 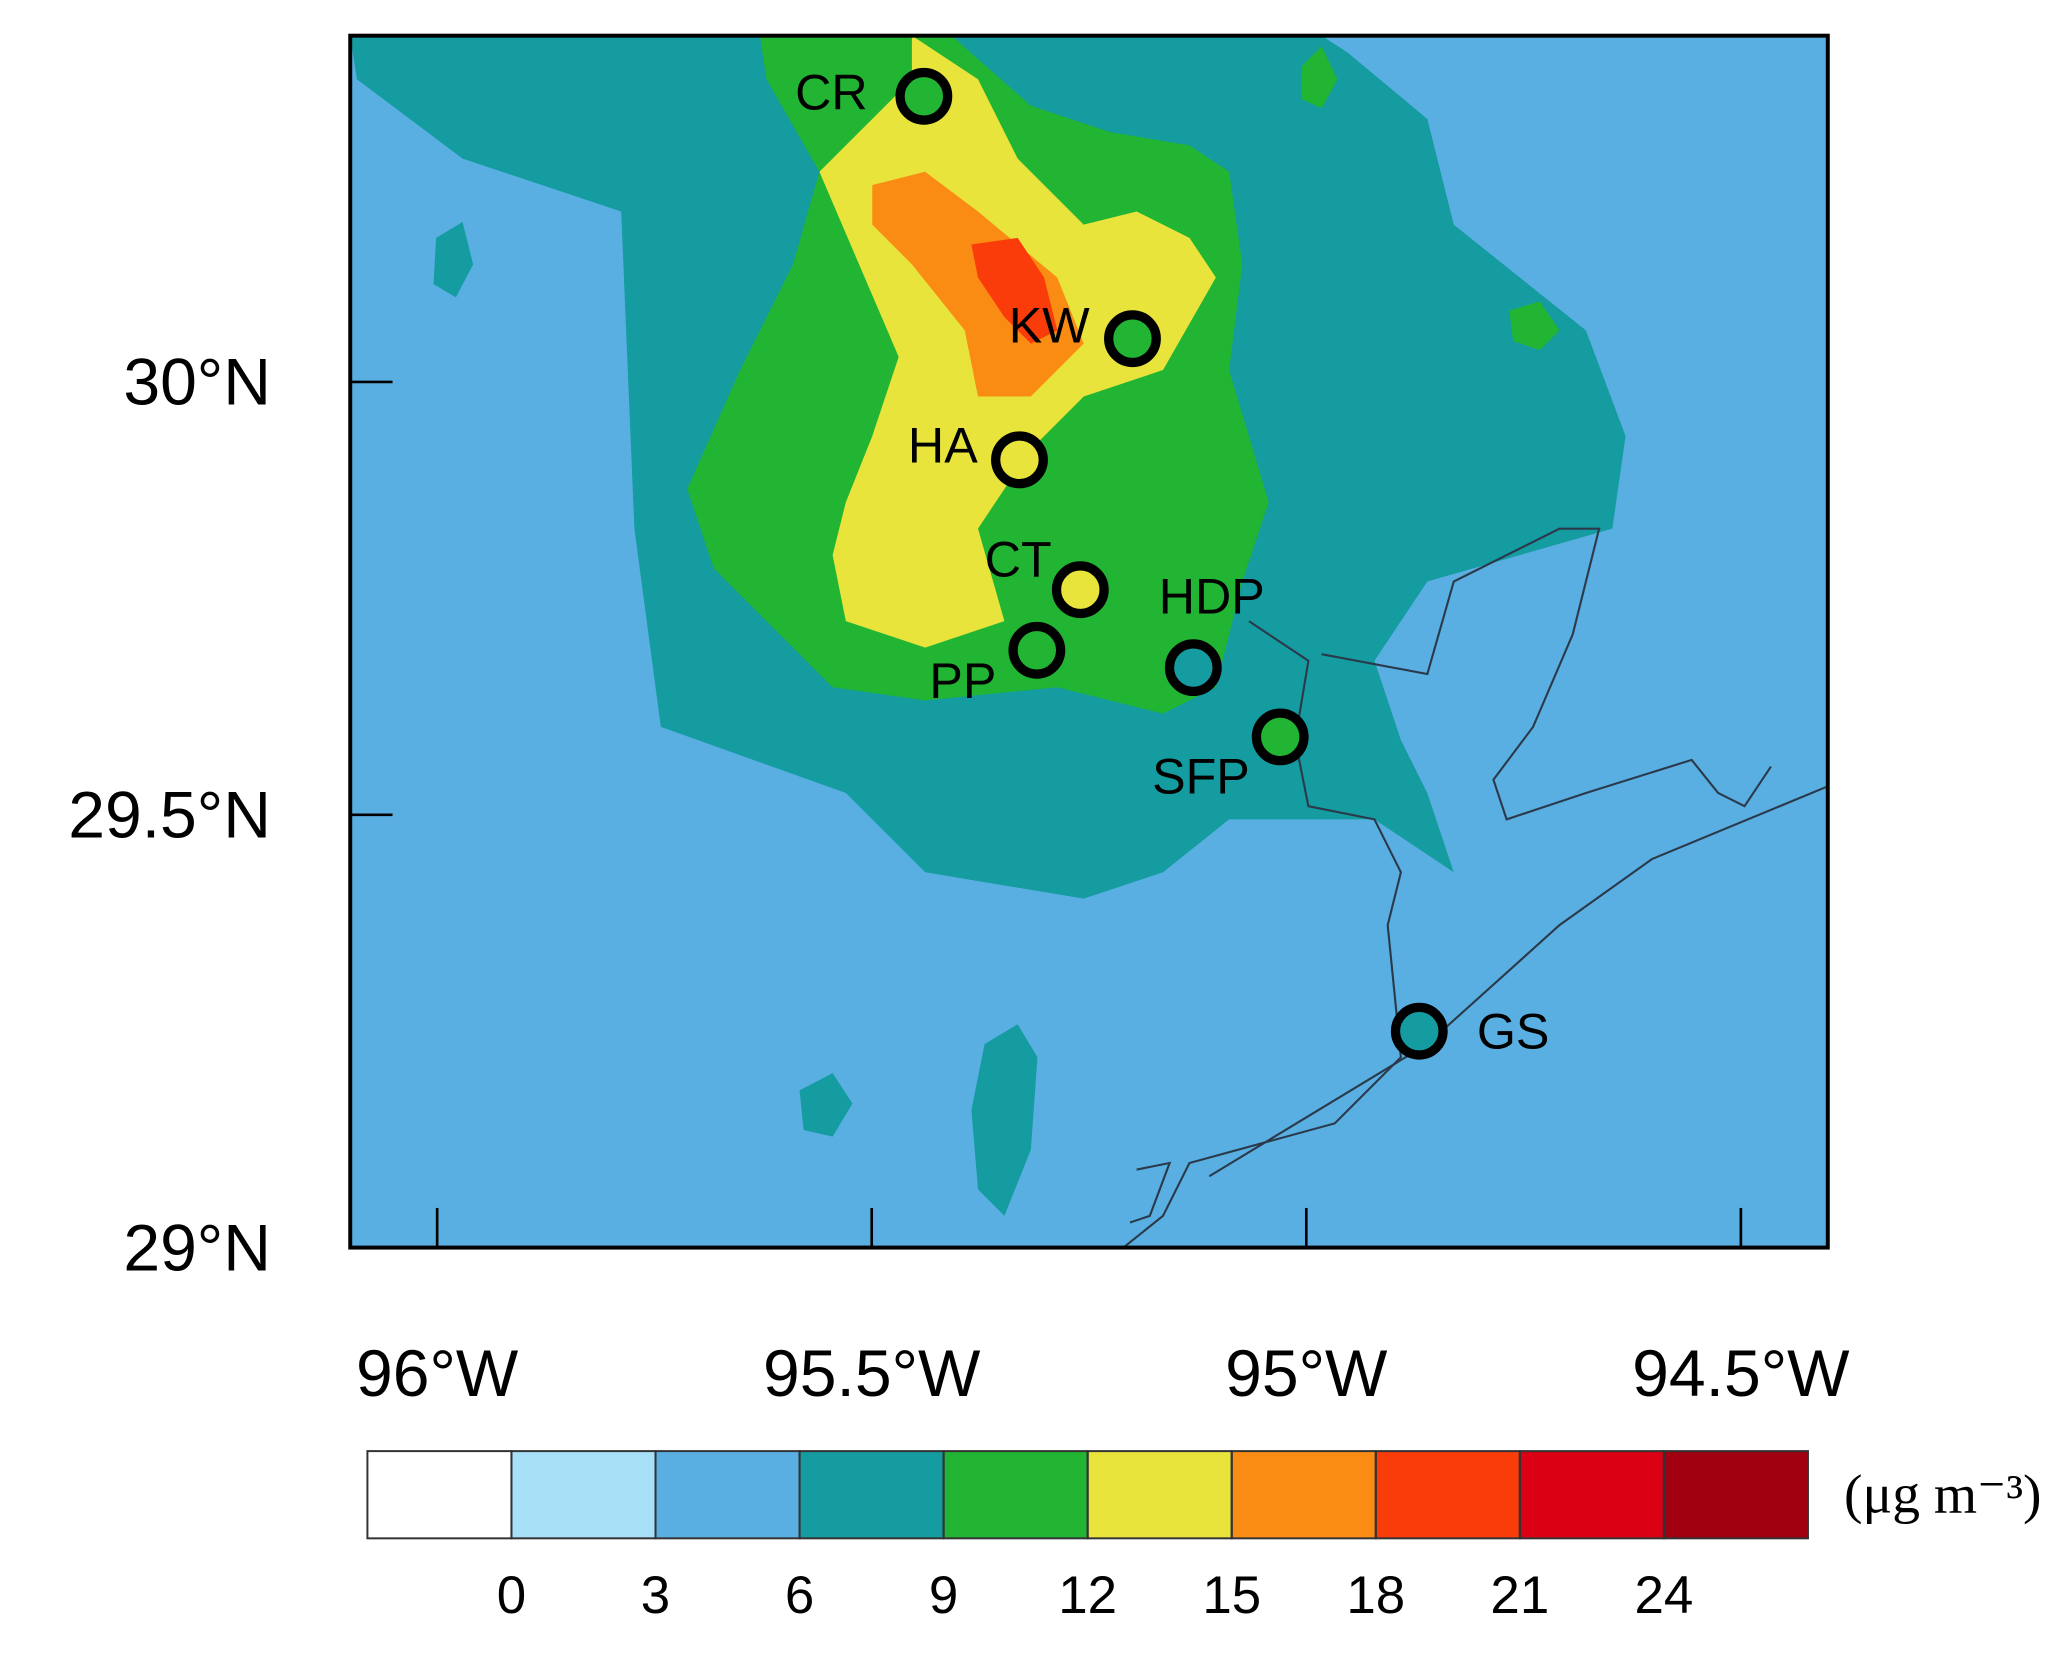 What do you see at coordinates (943, 446) in the screenshot?
I see `station-label: HA` at bounding box center [943, 446].